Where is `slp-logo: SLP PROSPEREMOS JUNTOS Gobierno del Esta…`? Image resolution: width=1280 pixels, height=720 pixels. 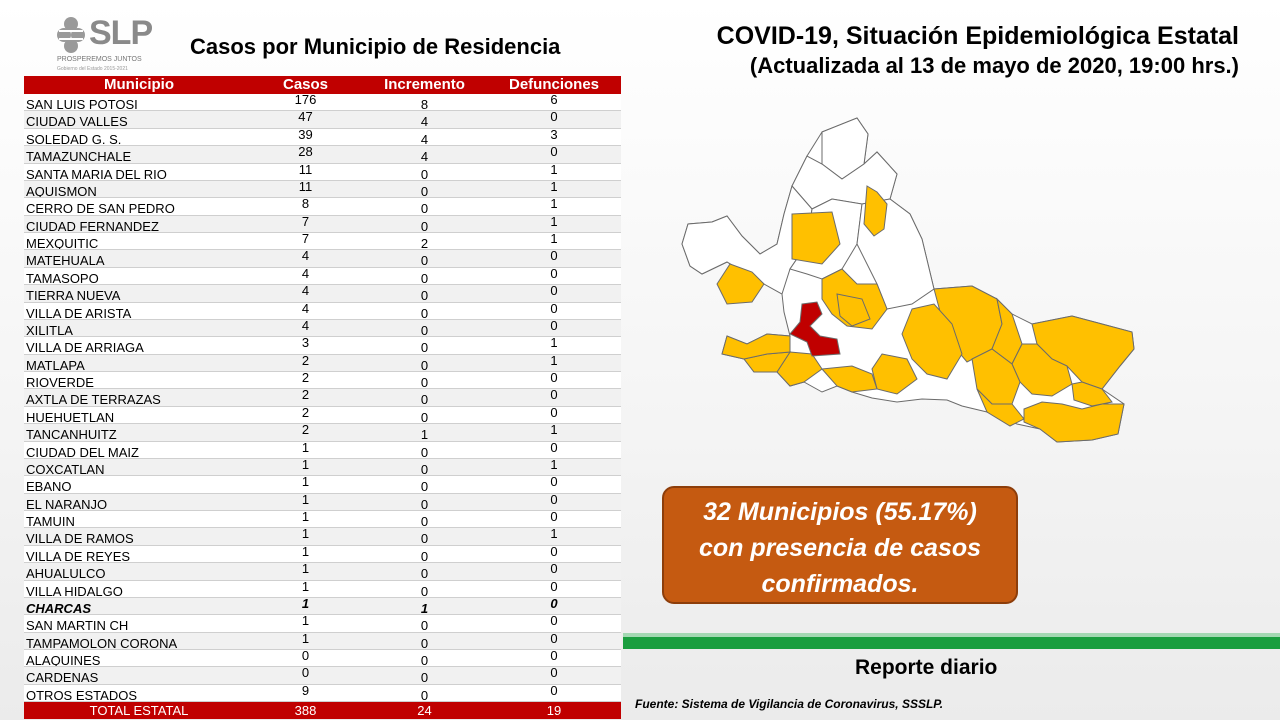
slp-logo: SLP PROSPEREMOS JUNTOS Gobierno del Esta… is located at coordinates (110, 46).